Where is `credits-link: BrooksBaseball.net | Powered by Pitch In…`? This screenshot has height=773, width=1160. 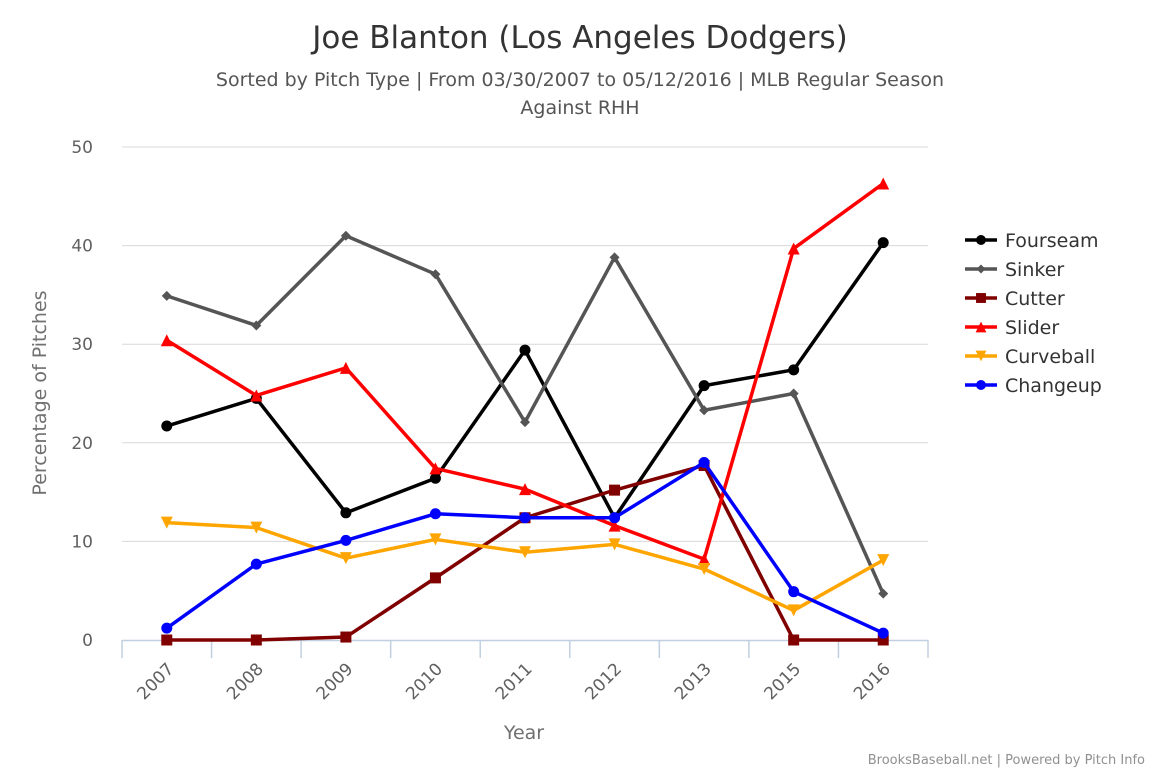 credits-link: BrooksBaseball.net | Powered by Pitch In… is located at coordinates (1006, 760).